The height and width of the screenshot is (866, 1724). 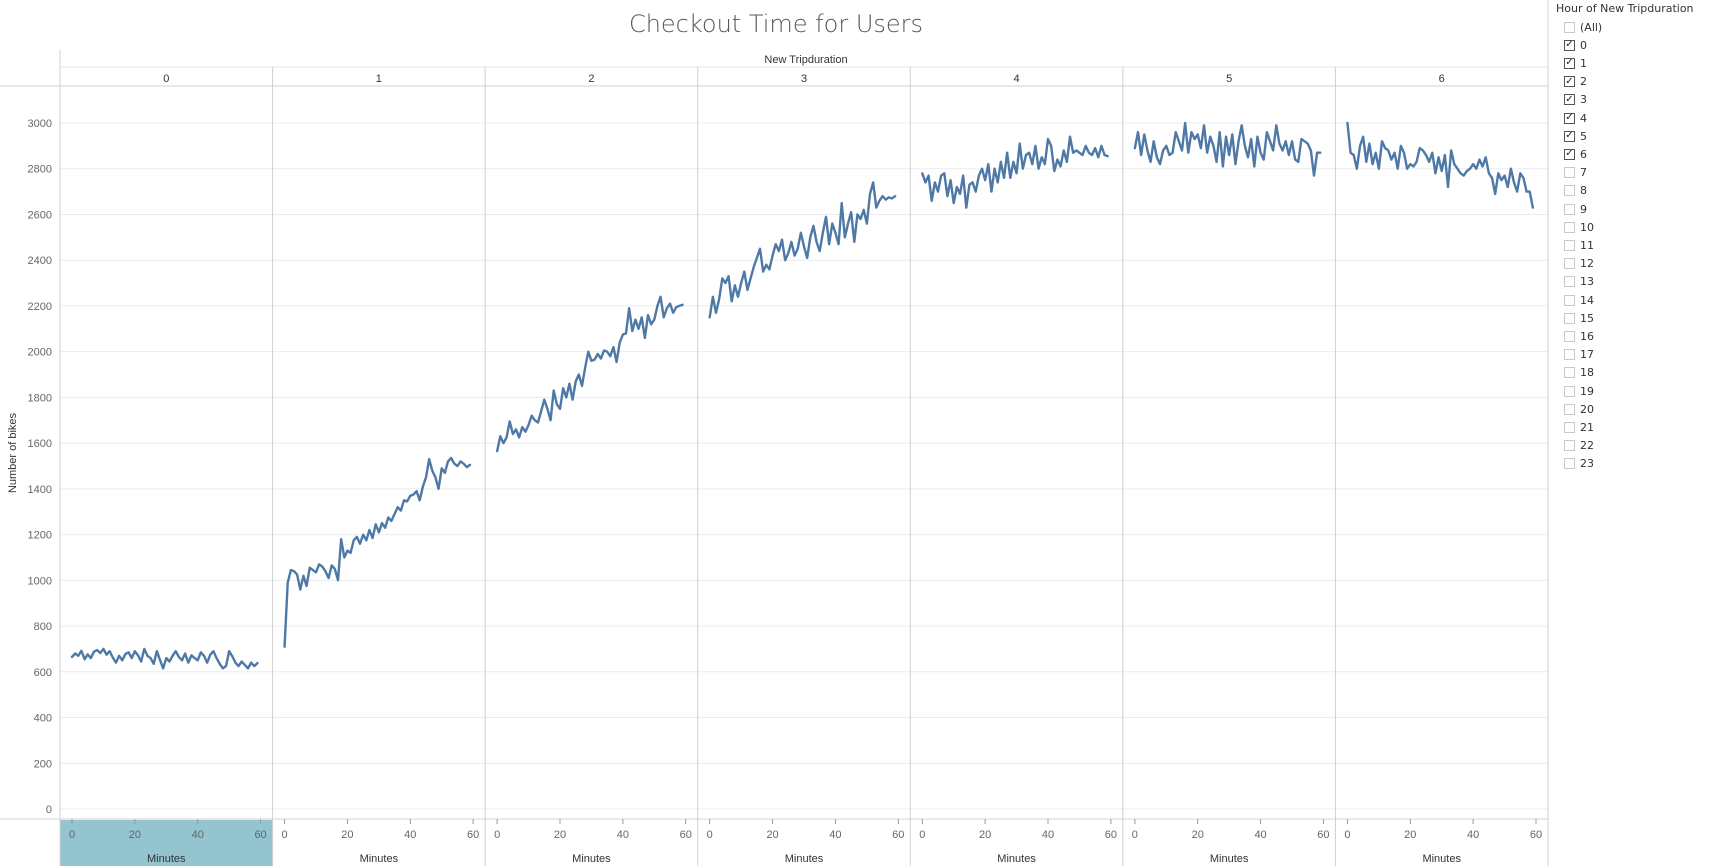 I want to click on filter-option-label: 1, so click(x=1583, y=63).